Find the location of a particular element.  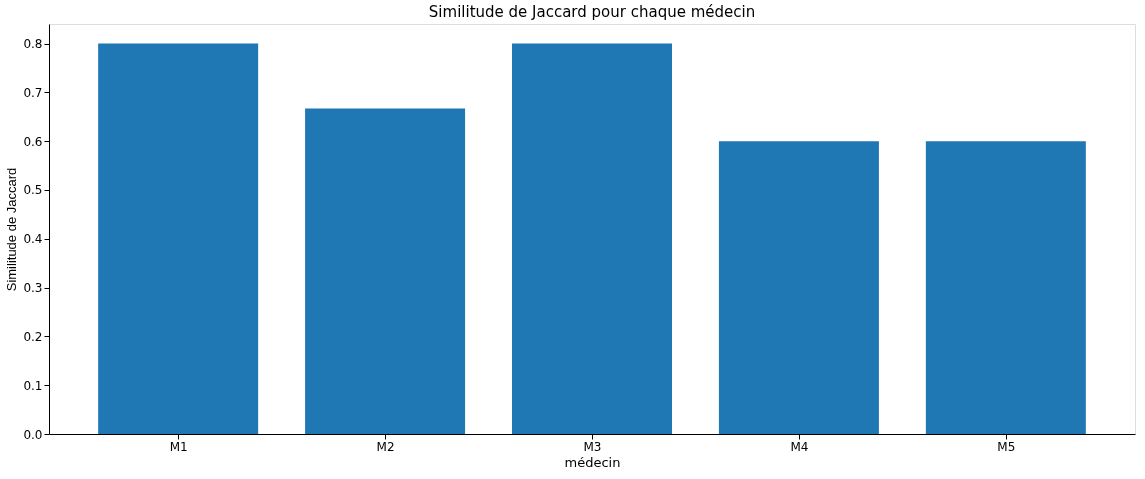

y-tick-label: 0.0 is located at coordinates (33, 434).